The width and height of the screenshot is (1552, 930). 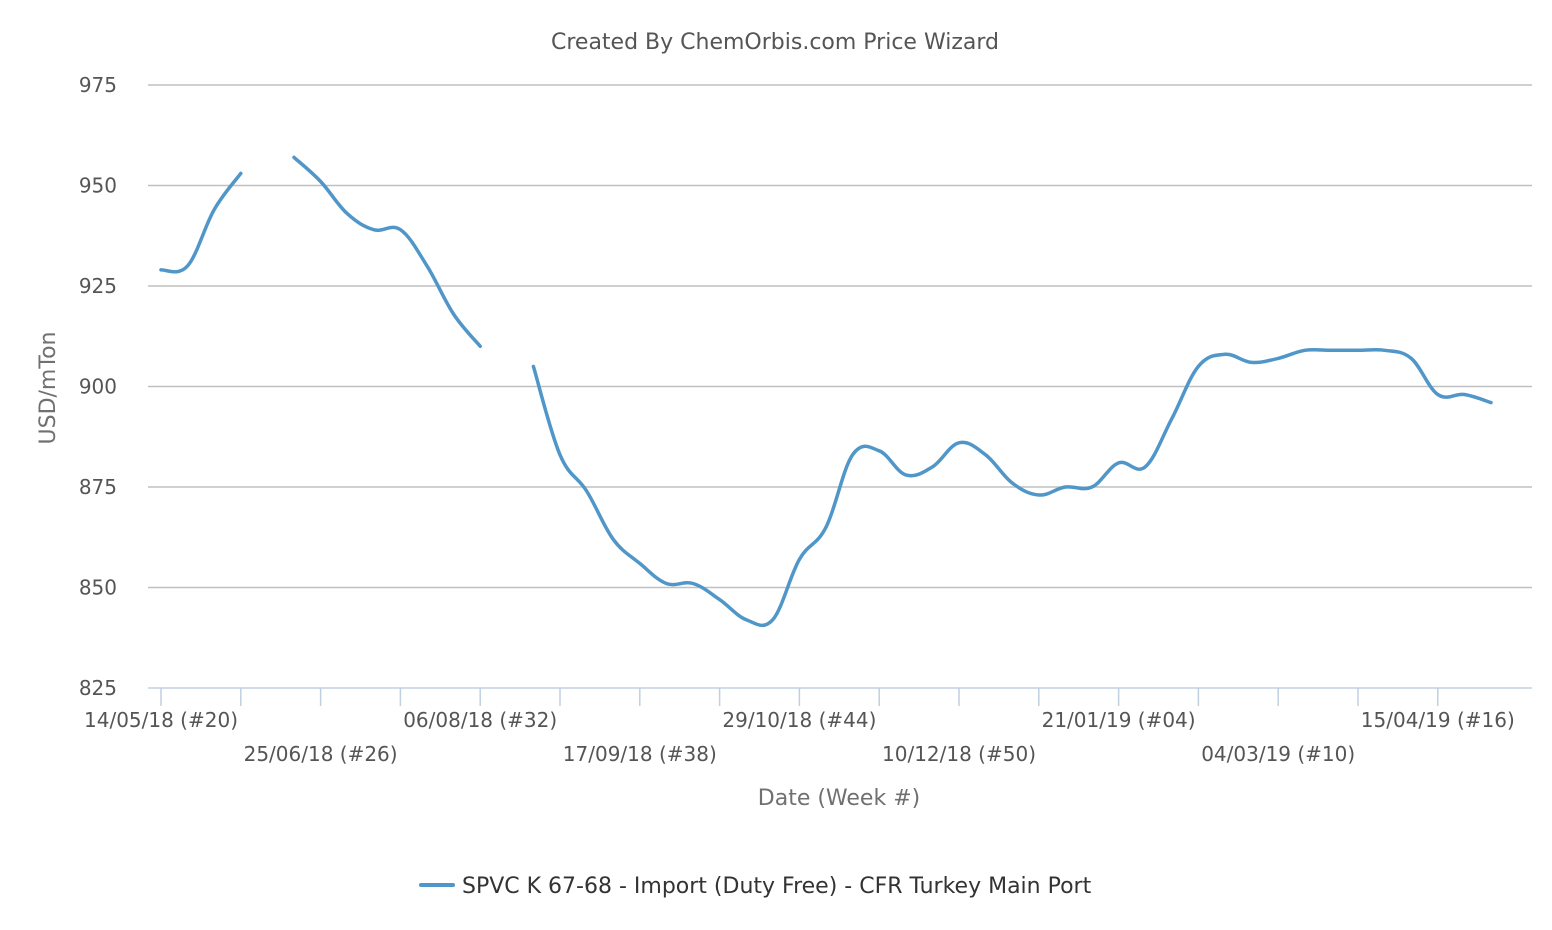 What do you see at coordinates (640, 754) in the screenshot?
I see `x-tick-label: 17/09/18 (#38)` at bounding box center [640, 754].